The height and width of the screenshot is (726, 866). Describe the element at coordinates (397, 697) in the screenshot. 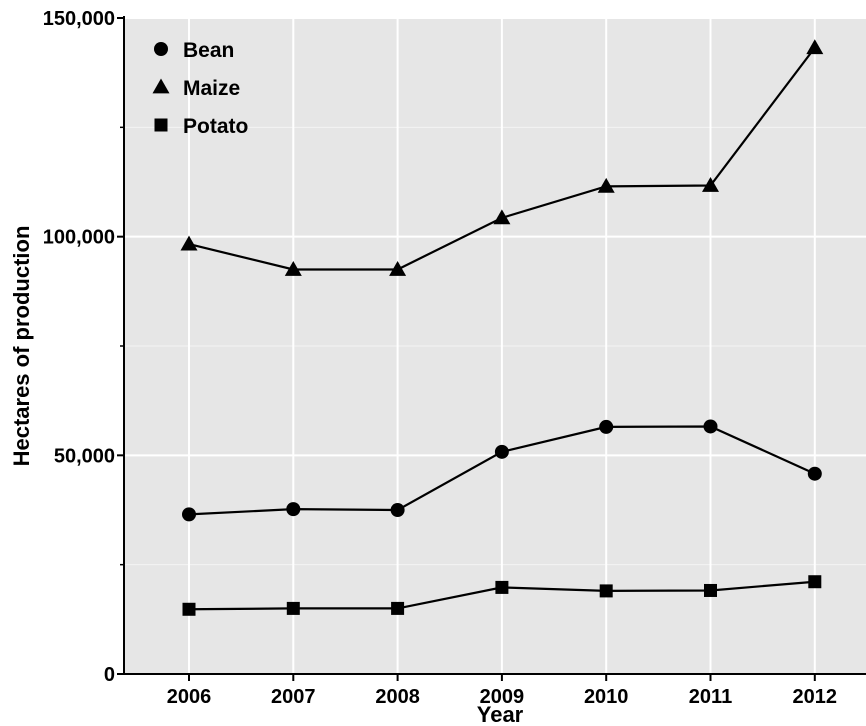

I see `x-tick-label: 2008` at that location.